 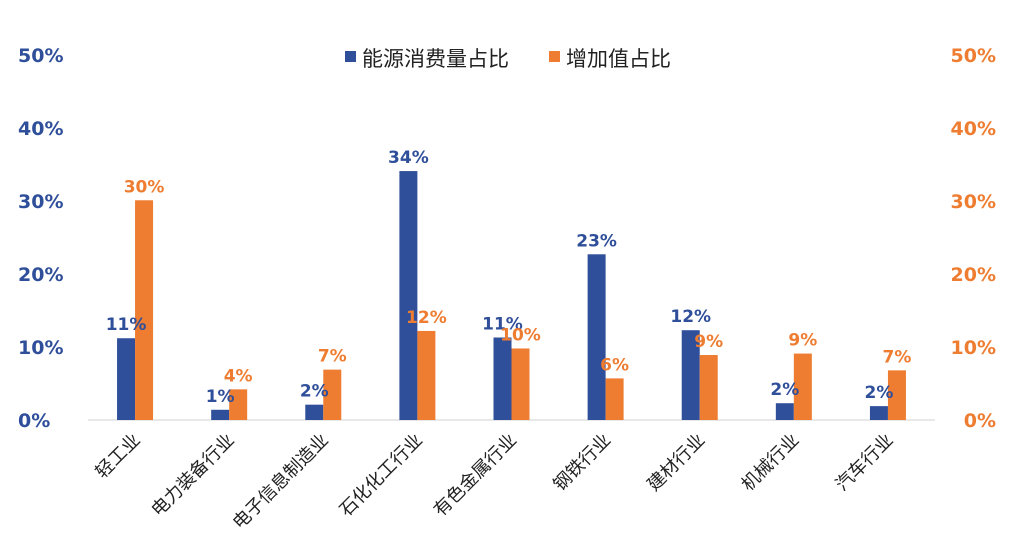 What do you see at coordinates (520, 335) in the screenshot?
I see `data-label-value-added: 10%` at bounding box center [520, 335].